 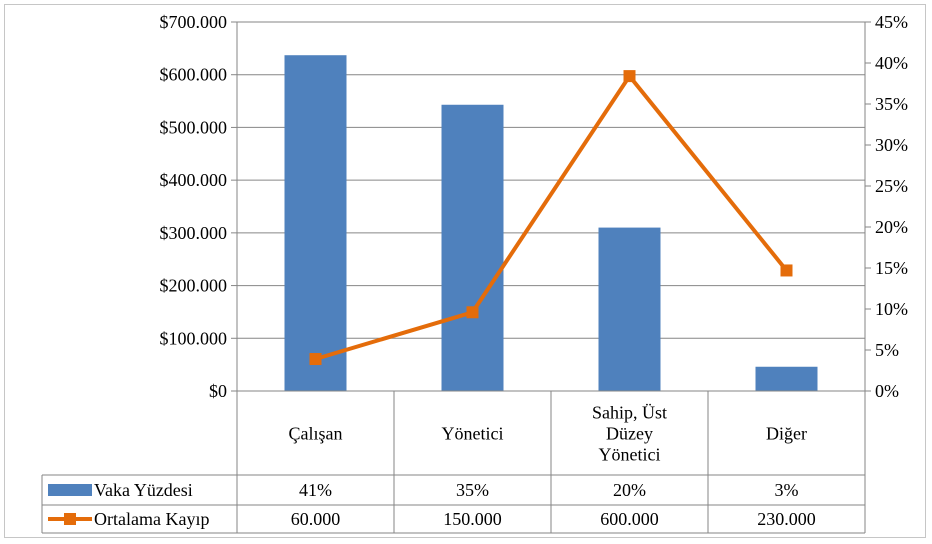 I want to click on right-tick-label: 30%, so click(x=891, y=145).